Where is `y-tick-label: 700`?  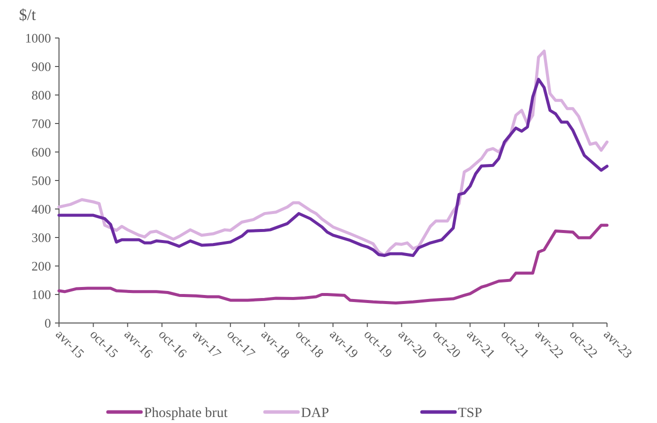
y-tick-label: 700 is located at coordinates (41, 124).